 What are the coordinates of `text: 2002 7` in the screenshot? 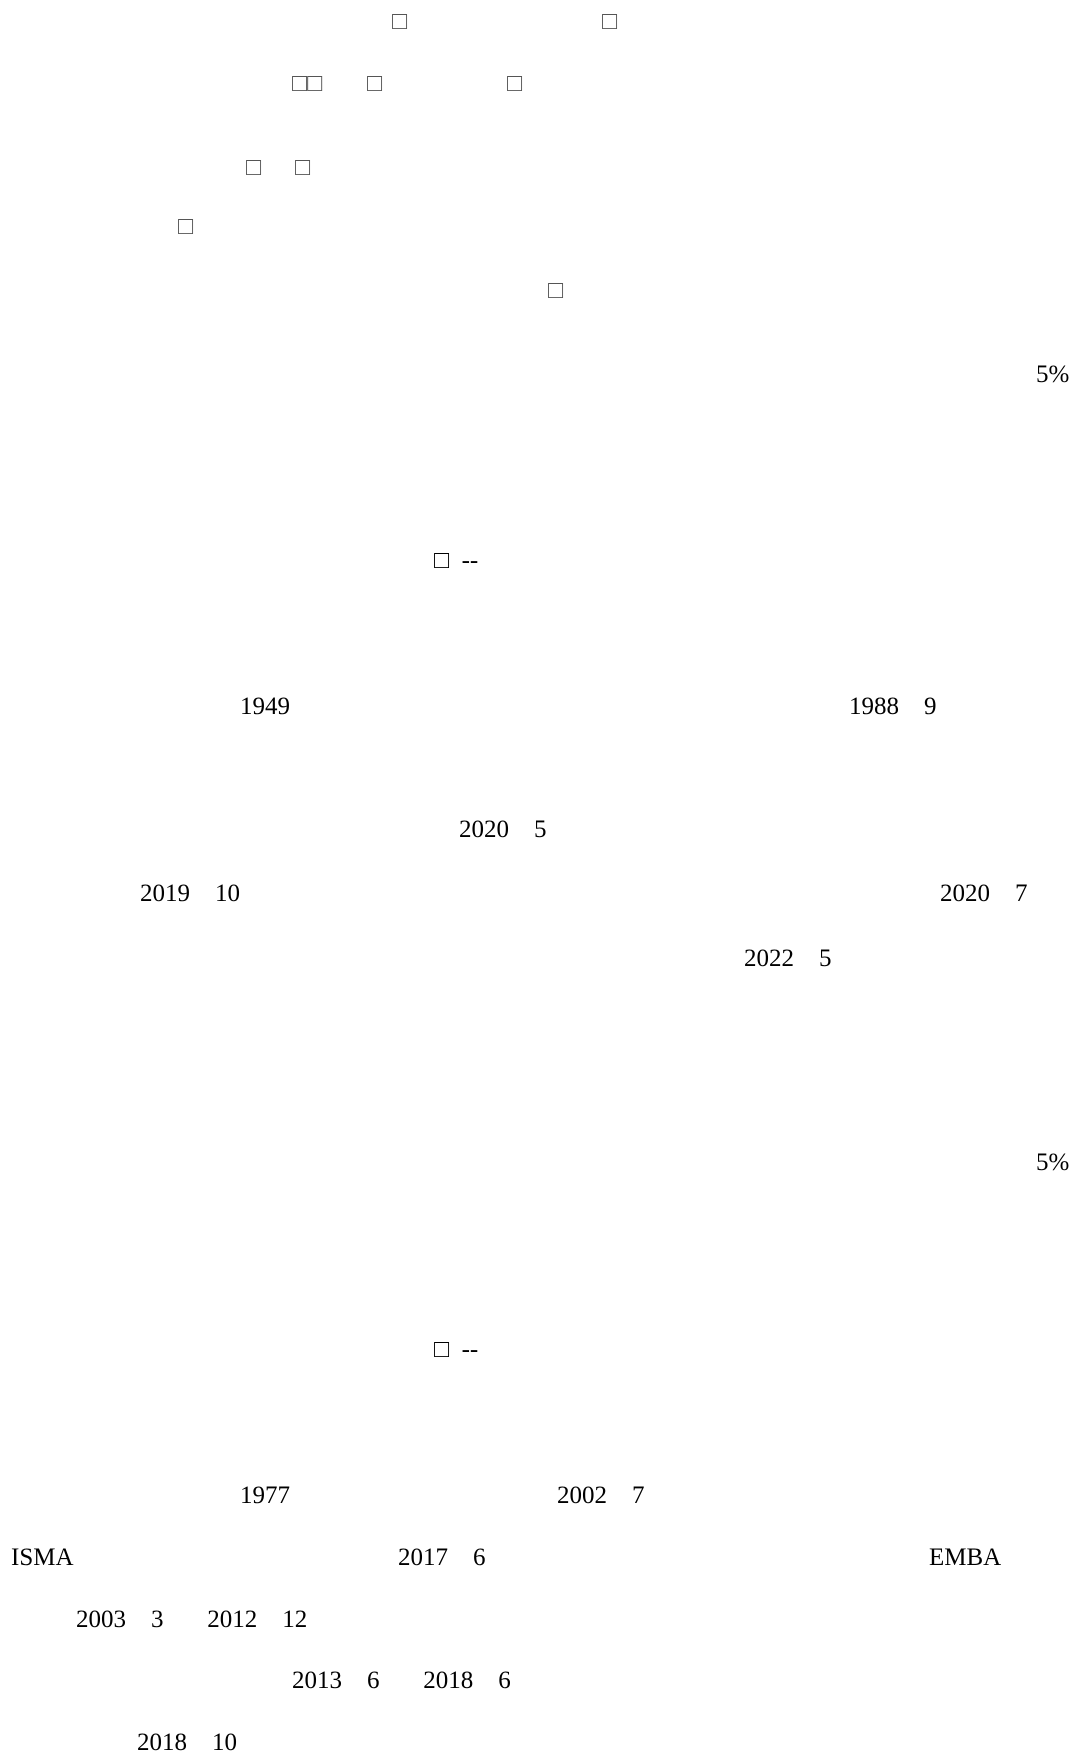 It's located at (601, 1495).